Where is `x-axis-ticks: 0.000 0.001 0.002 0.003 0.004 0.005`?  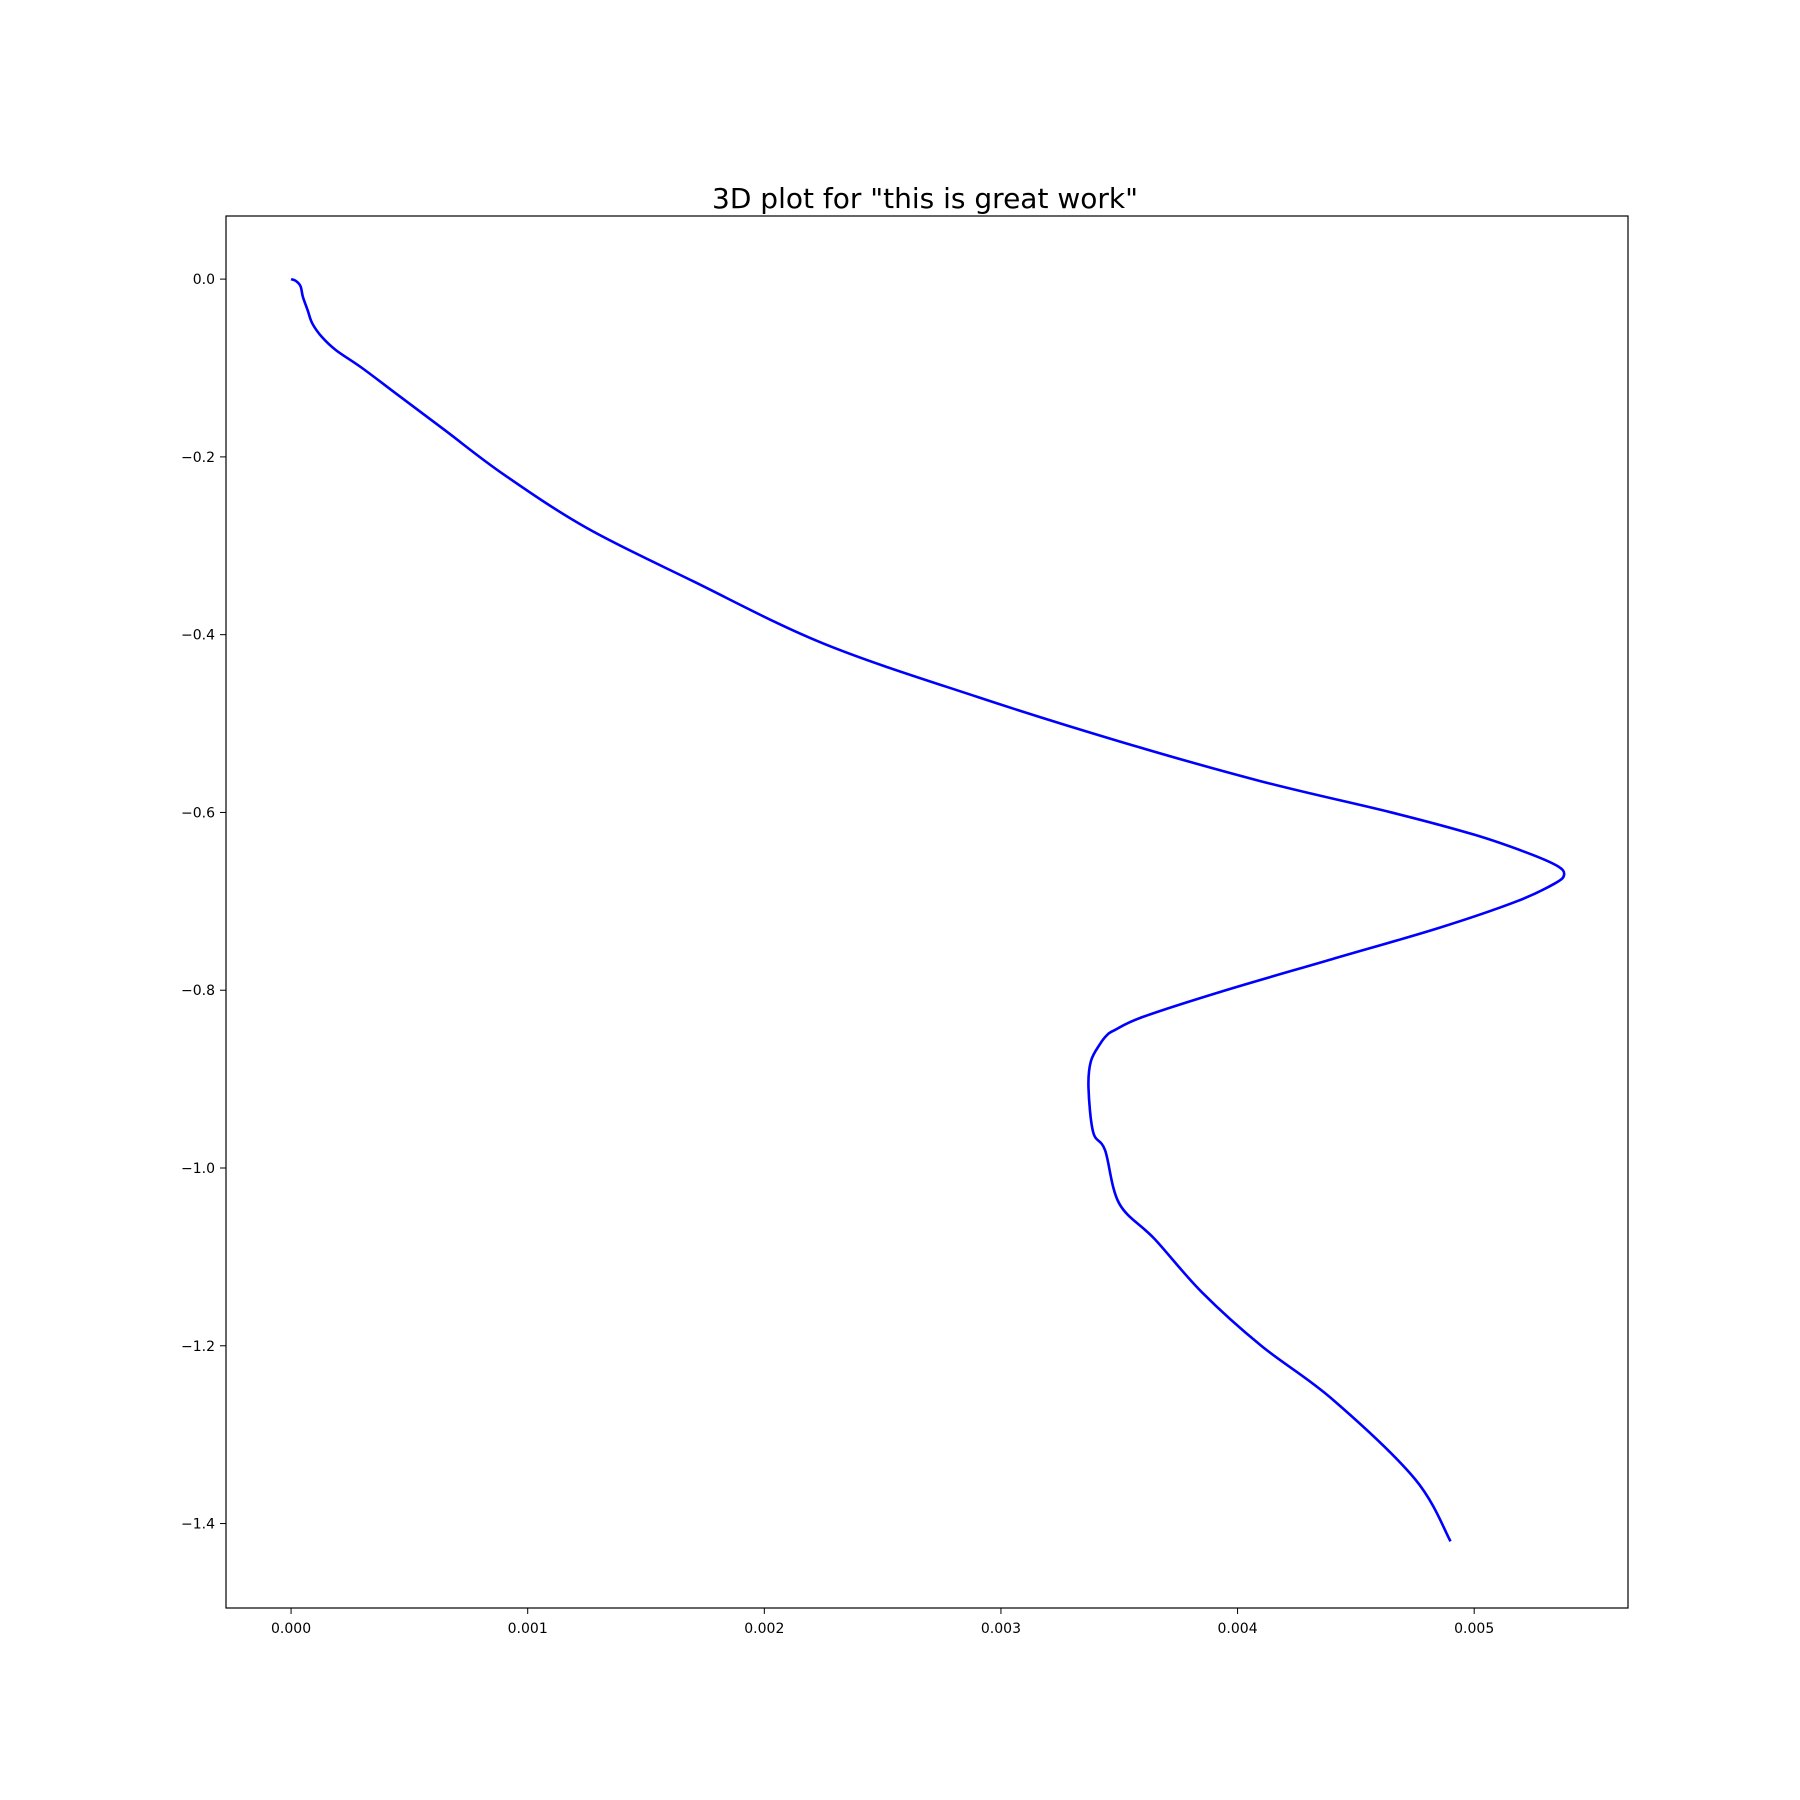 x-axis-ticks: 0.000 0.001 0.002 0.003 0.004 0.005 is located at coordinates (882, 1622).